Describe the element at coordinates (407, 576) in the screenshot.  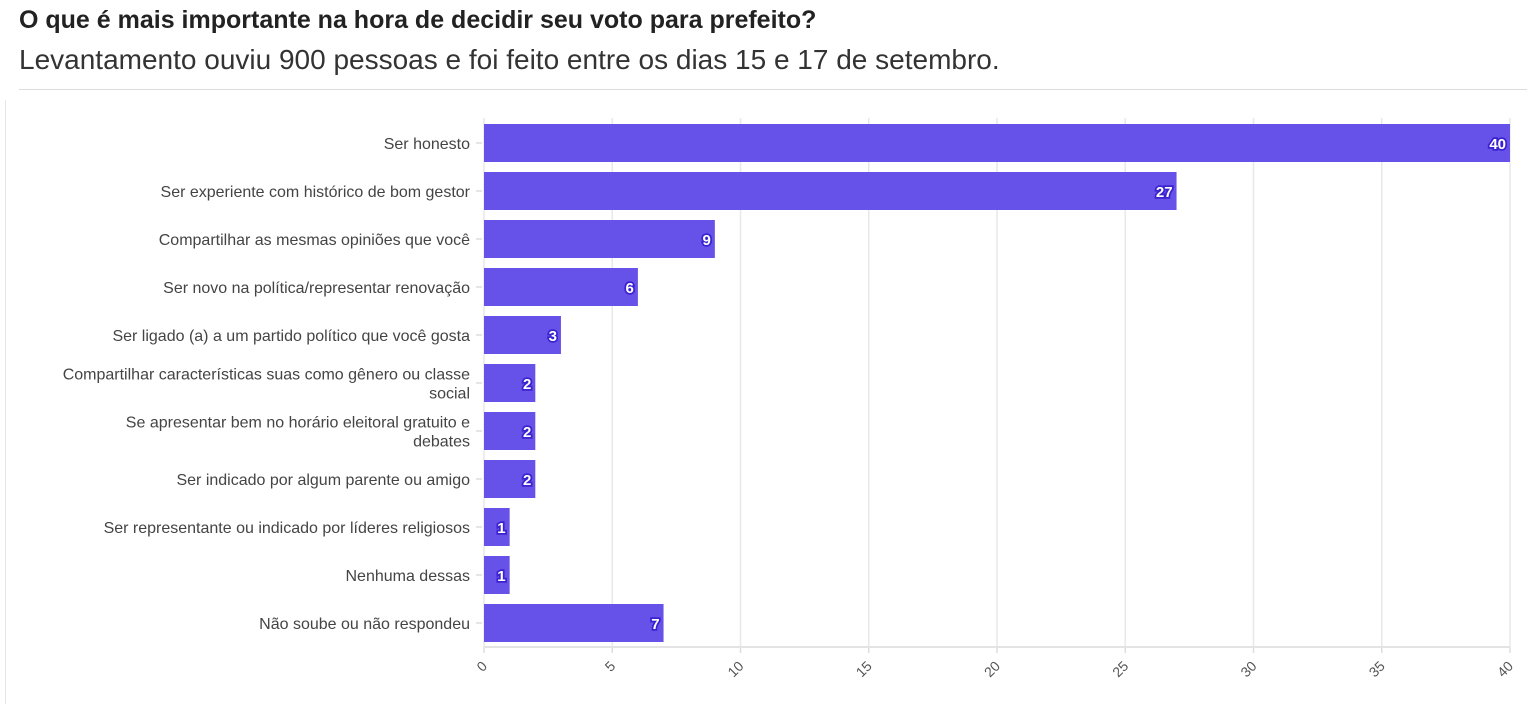
I see `category-label: Nenhuma dessas` at that location.